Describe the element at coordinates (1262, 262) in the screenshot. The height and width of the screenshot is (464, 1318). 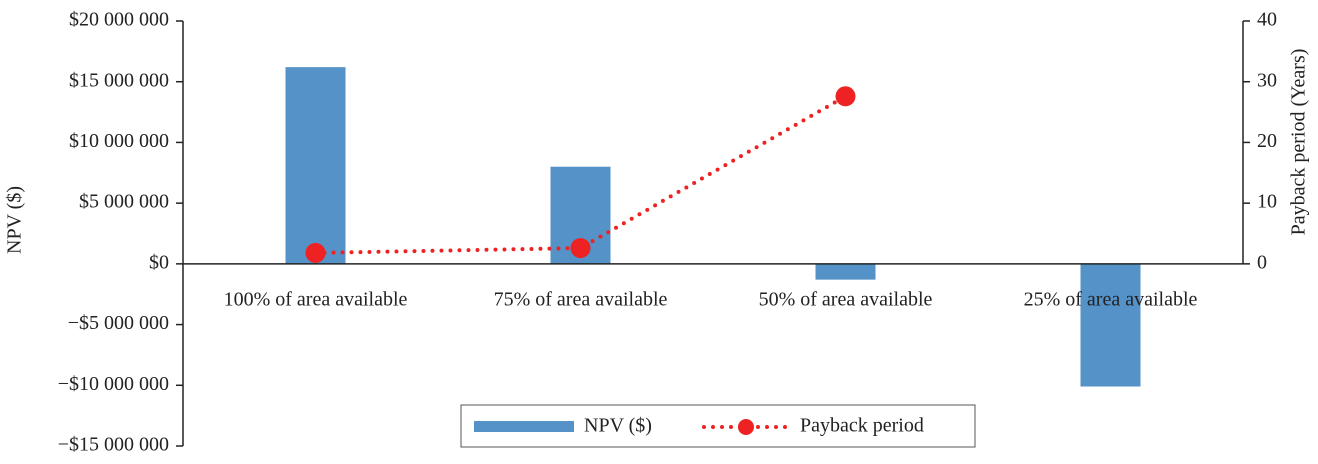
I see `y2-tick-label: 0` at that location.